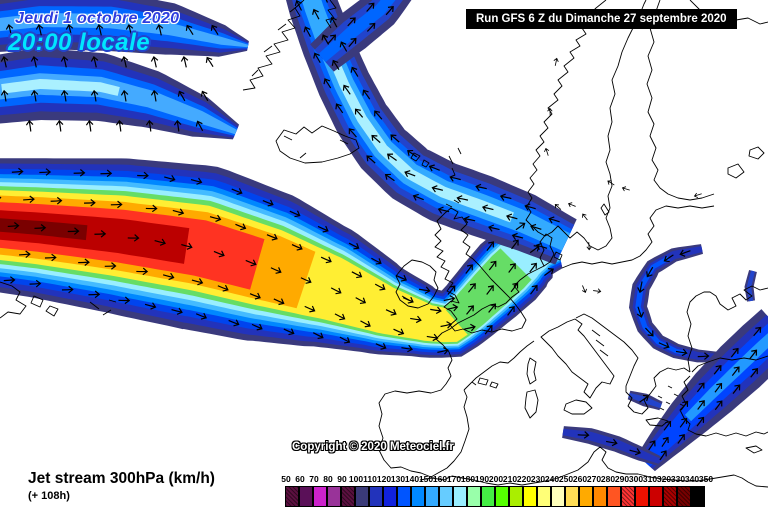  Describe the element at coordinates (97, 18) in the screenshot. I see `forecast-date-label: Jeudi 1 octobre 2020` at that location.